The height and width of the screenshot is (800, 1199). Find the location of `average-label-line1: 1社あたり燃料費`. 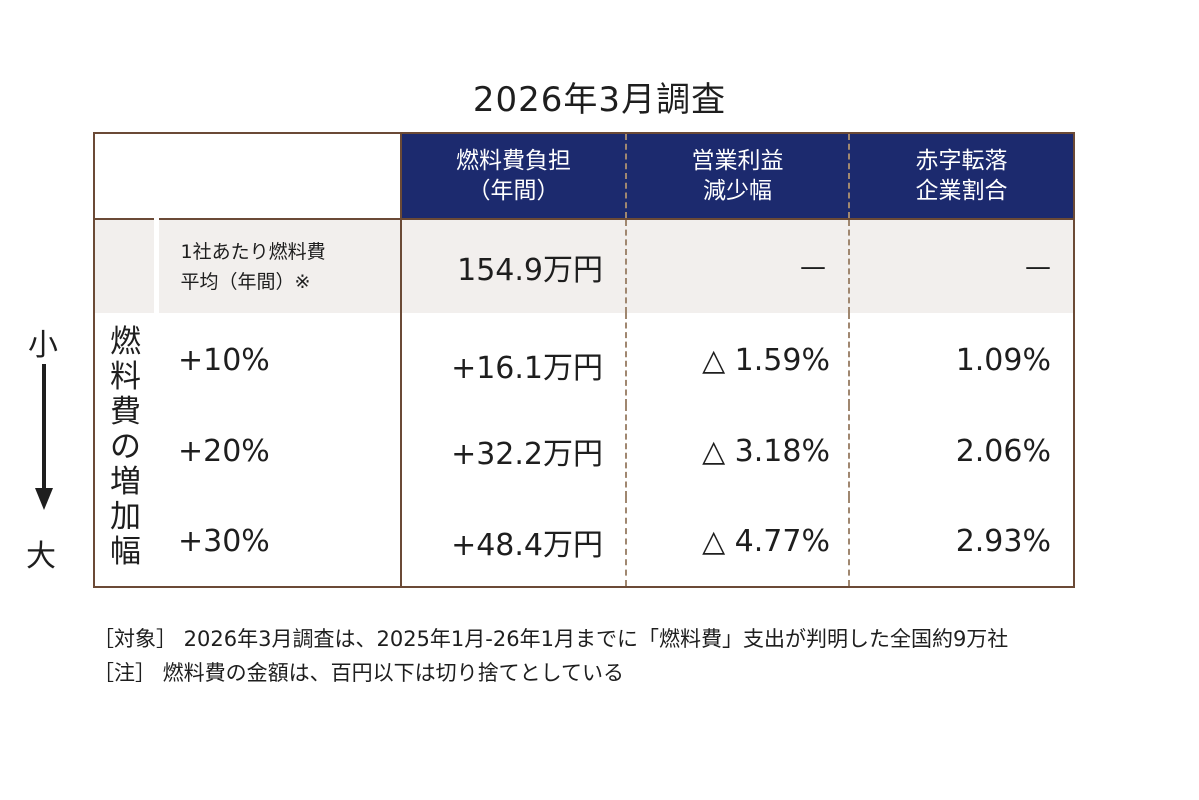

average-label-line1: 1社あたり燃料費 is located at coordinates (253, 251).